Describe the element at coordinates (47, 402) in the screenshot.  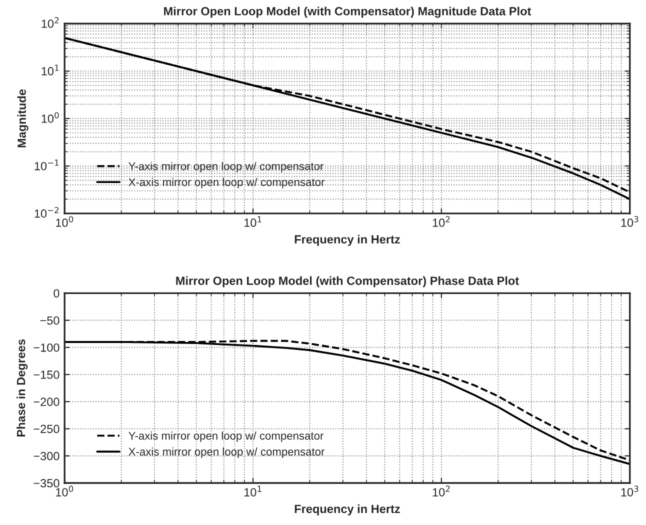
I see `y-tick-label: −200` at that location.